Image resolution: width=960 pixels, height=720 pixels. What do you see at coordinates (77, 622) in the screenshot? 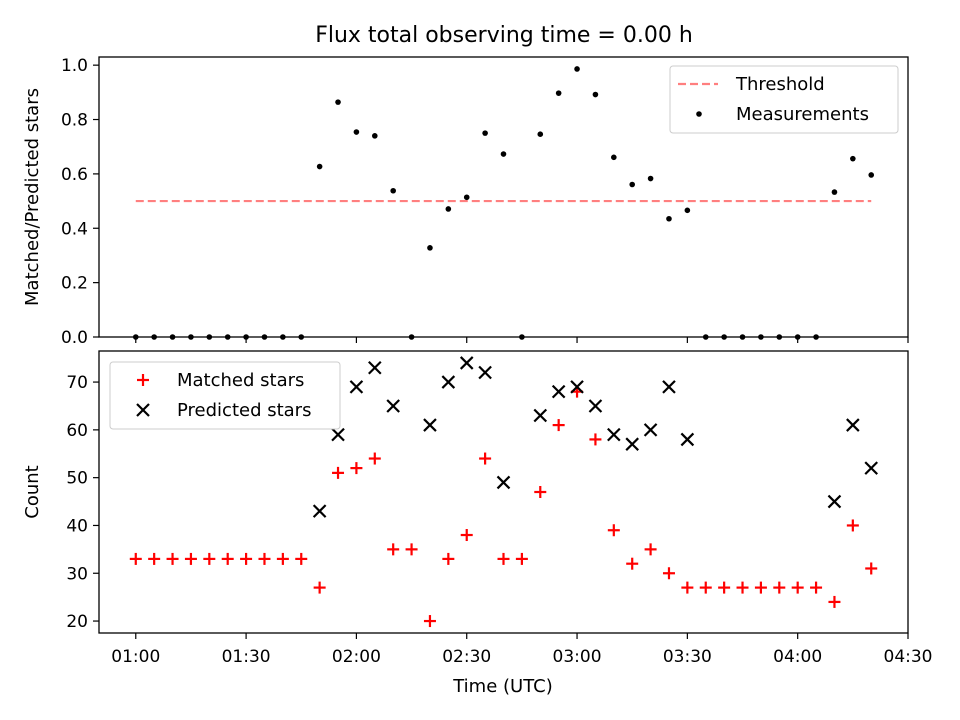
I see `bottom-y-tick-label: 20` at bounding box center [77, 622].